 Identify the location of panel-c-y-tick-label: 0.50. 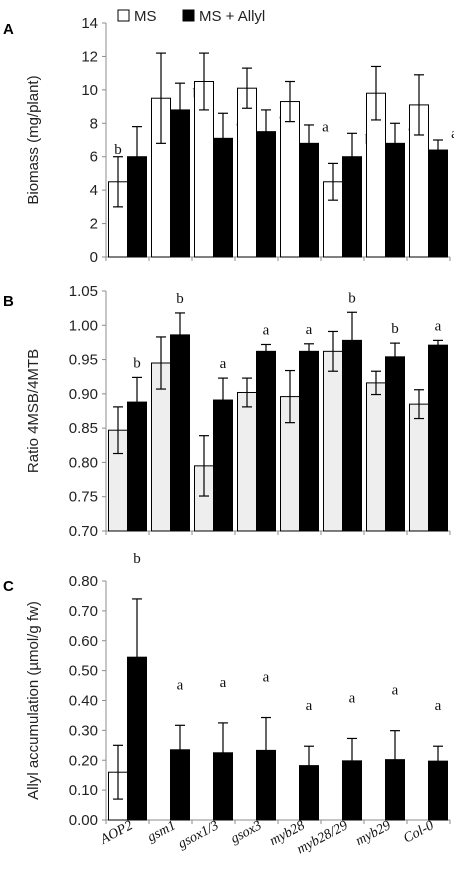
(83, 671).